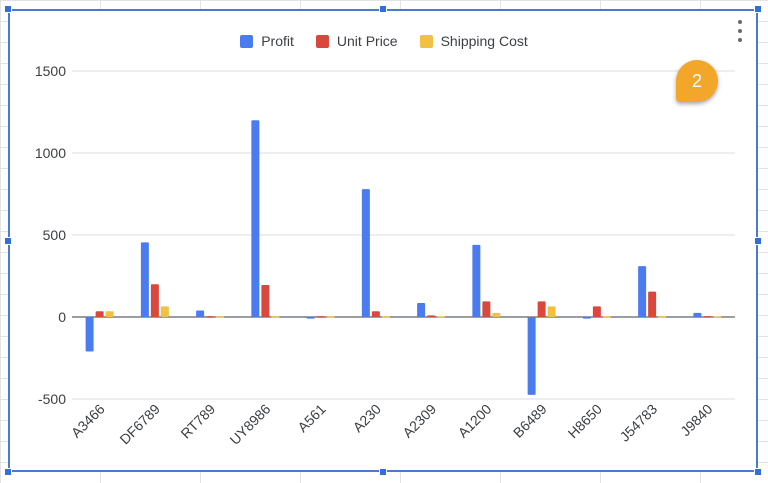  I want to click on y-tick-label: -500, so click(52, 399).